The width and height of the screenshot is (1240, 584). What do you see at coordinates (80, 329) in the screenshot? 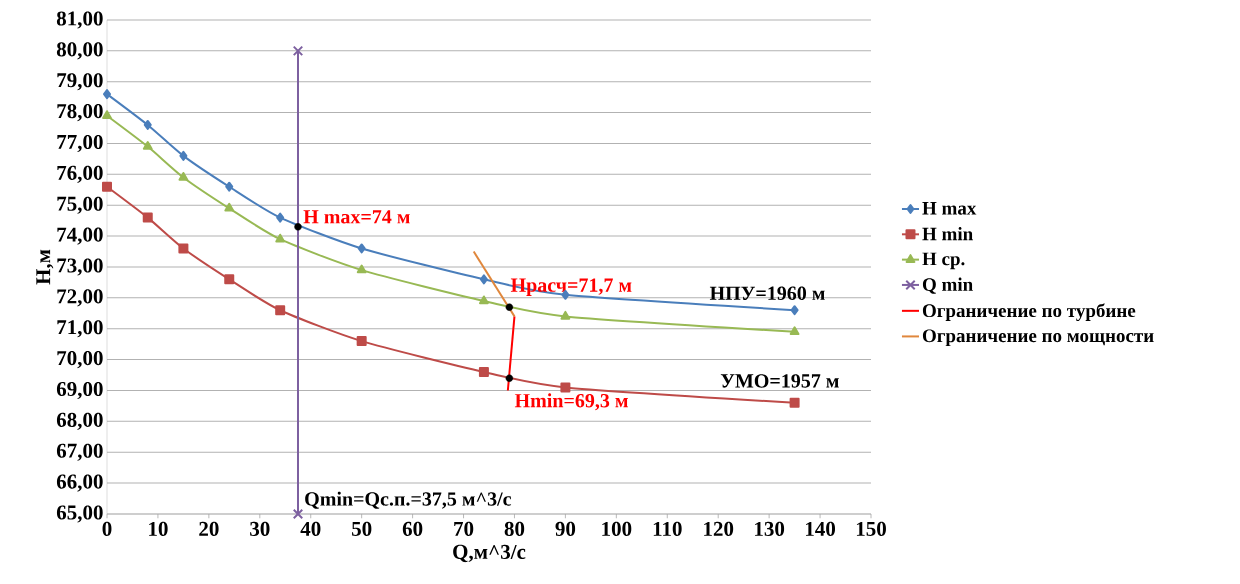
I see `y-tick-label: 71,00` at bounding box center [80, 329].